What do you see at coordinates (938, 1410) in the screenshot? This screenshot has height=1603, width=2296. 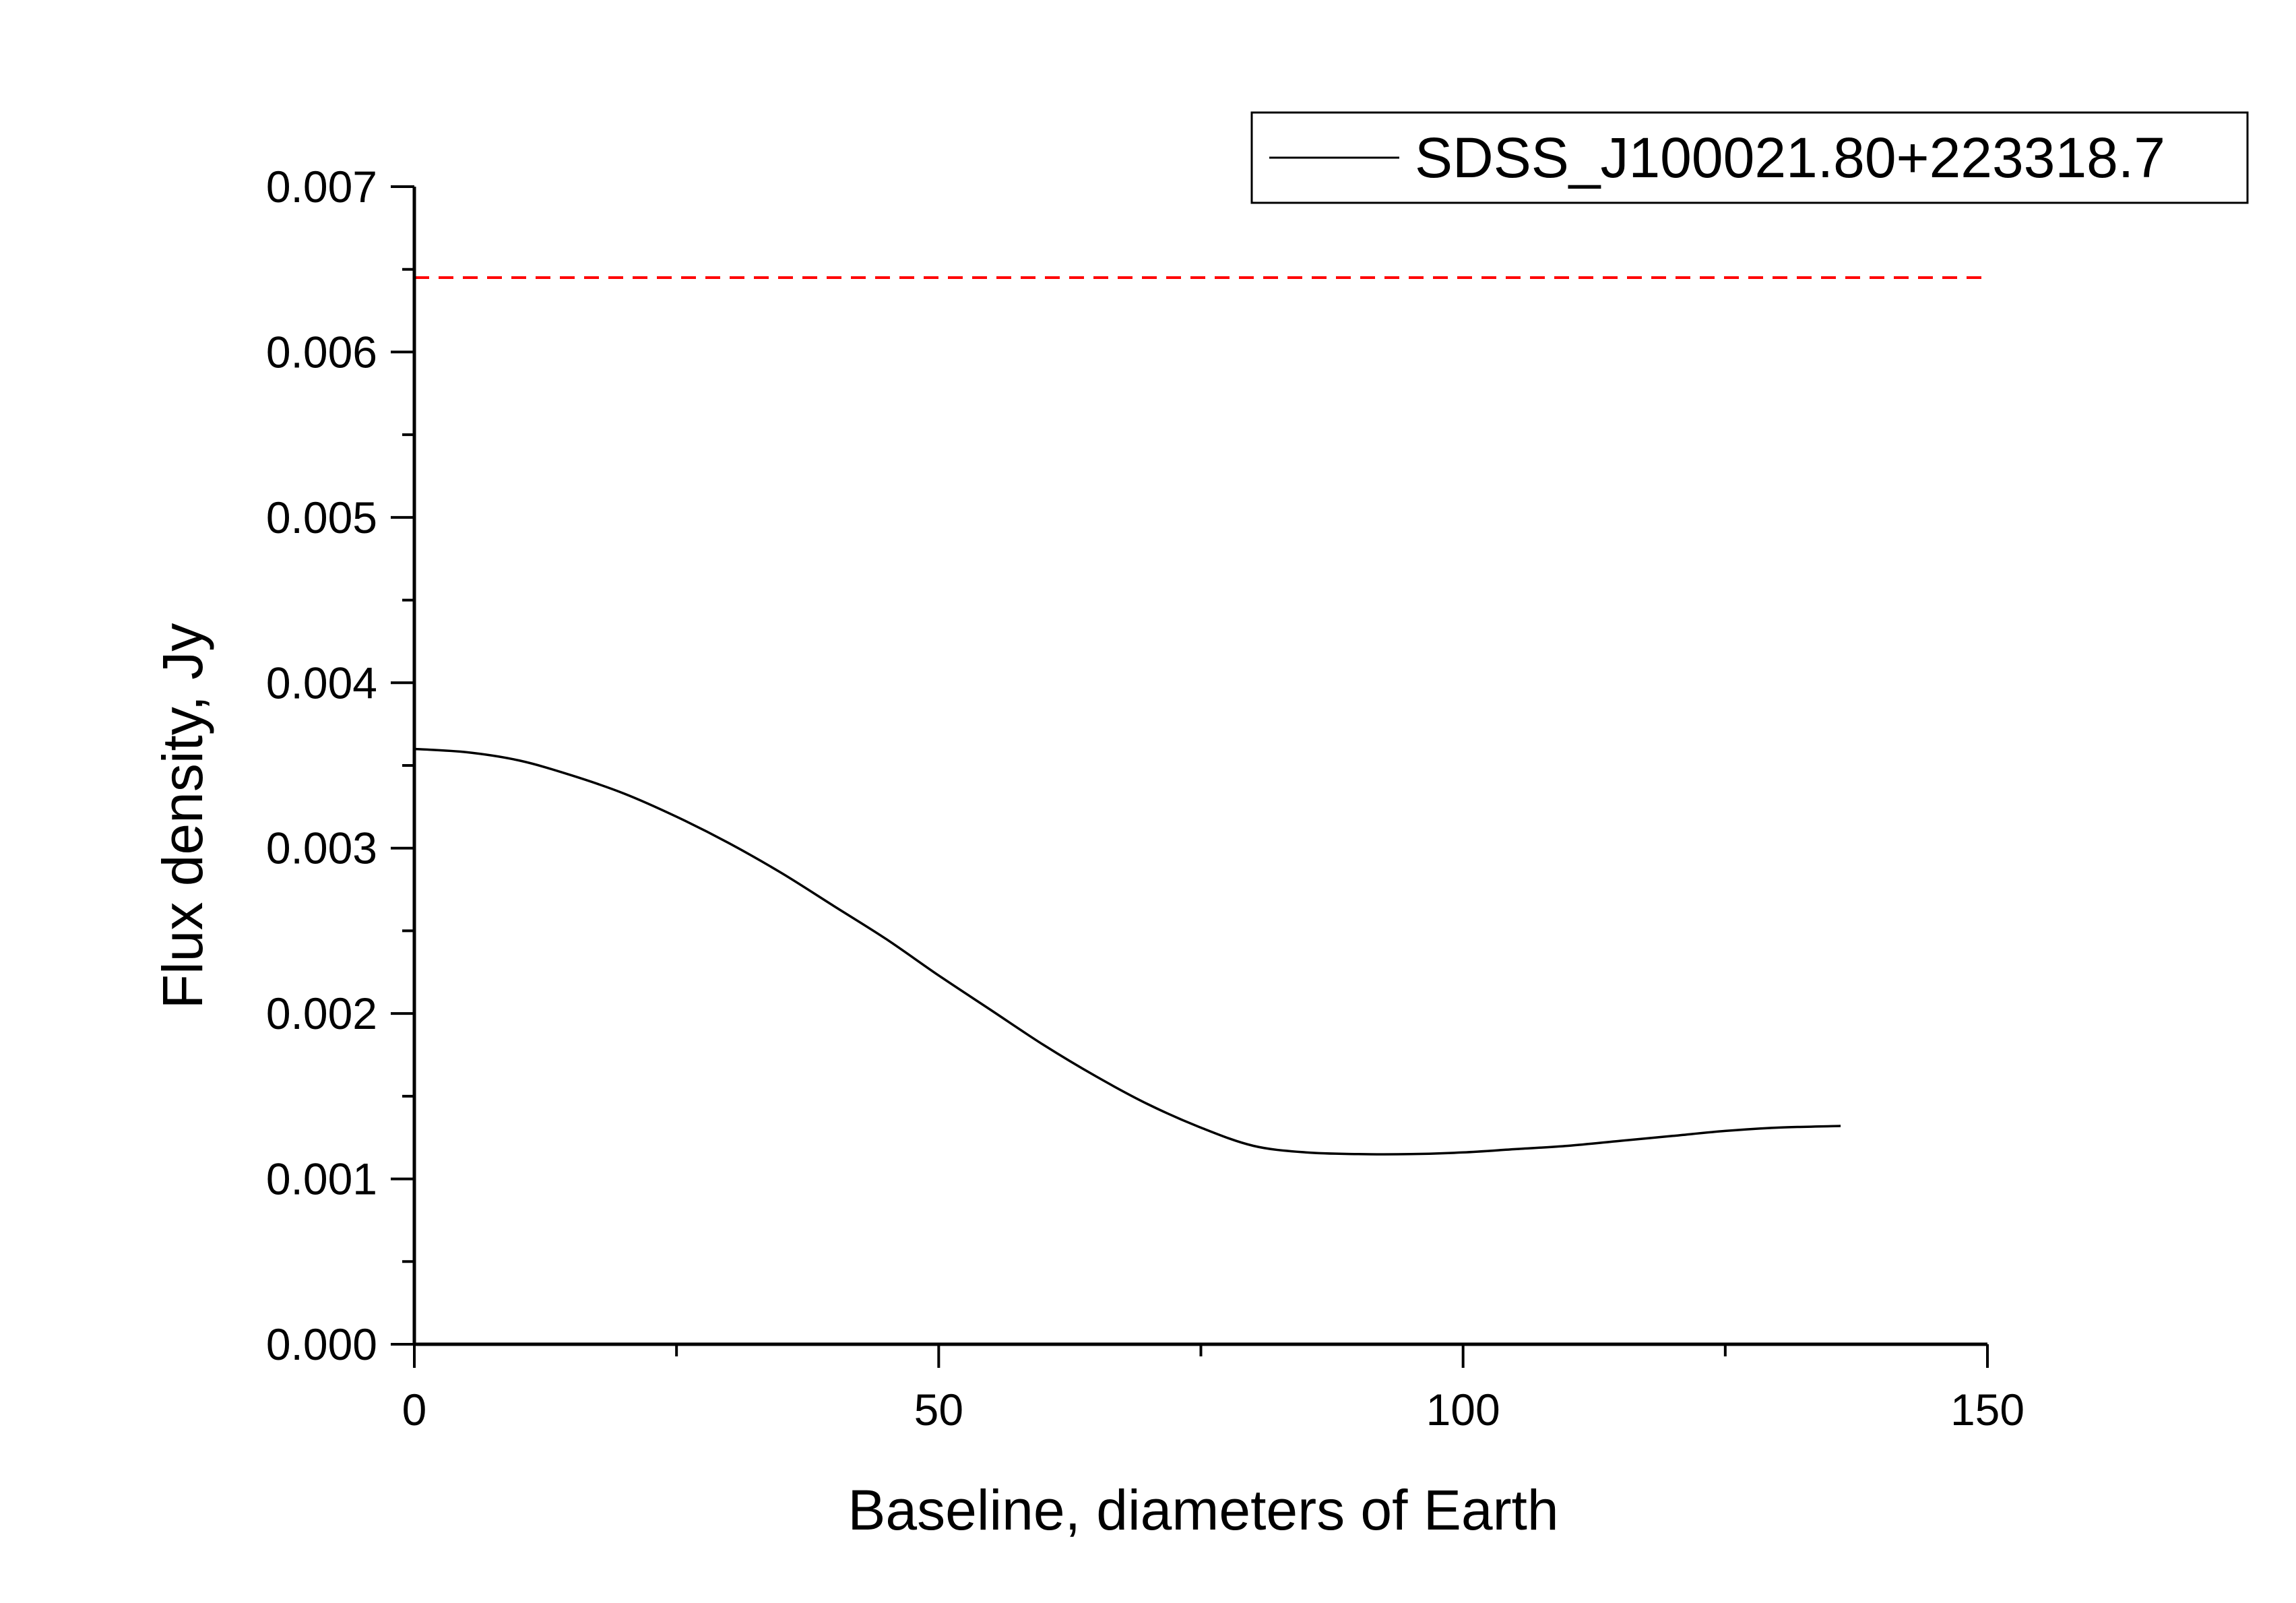 I see `x-tick-label: 50` at bounding box center [938, 1410].